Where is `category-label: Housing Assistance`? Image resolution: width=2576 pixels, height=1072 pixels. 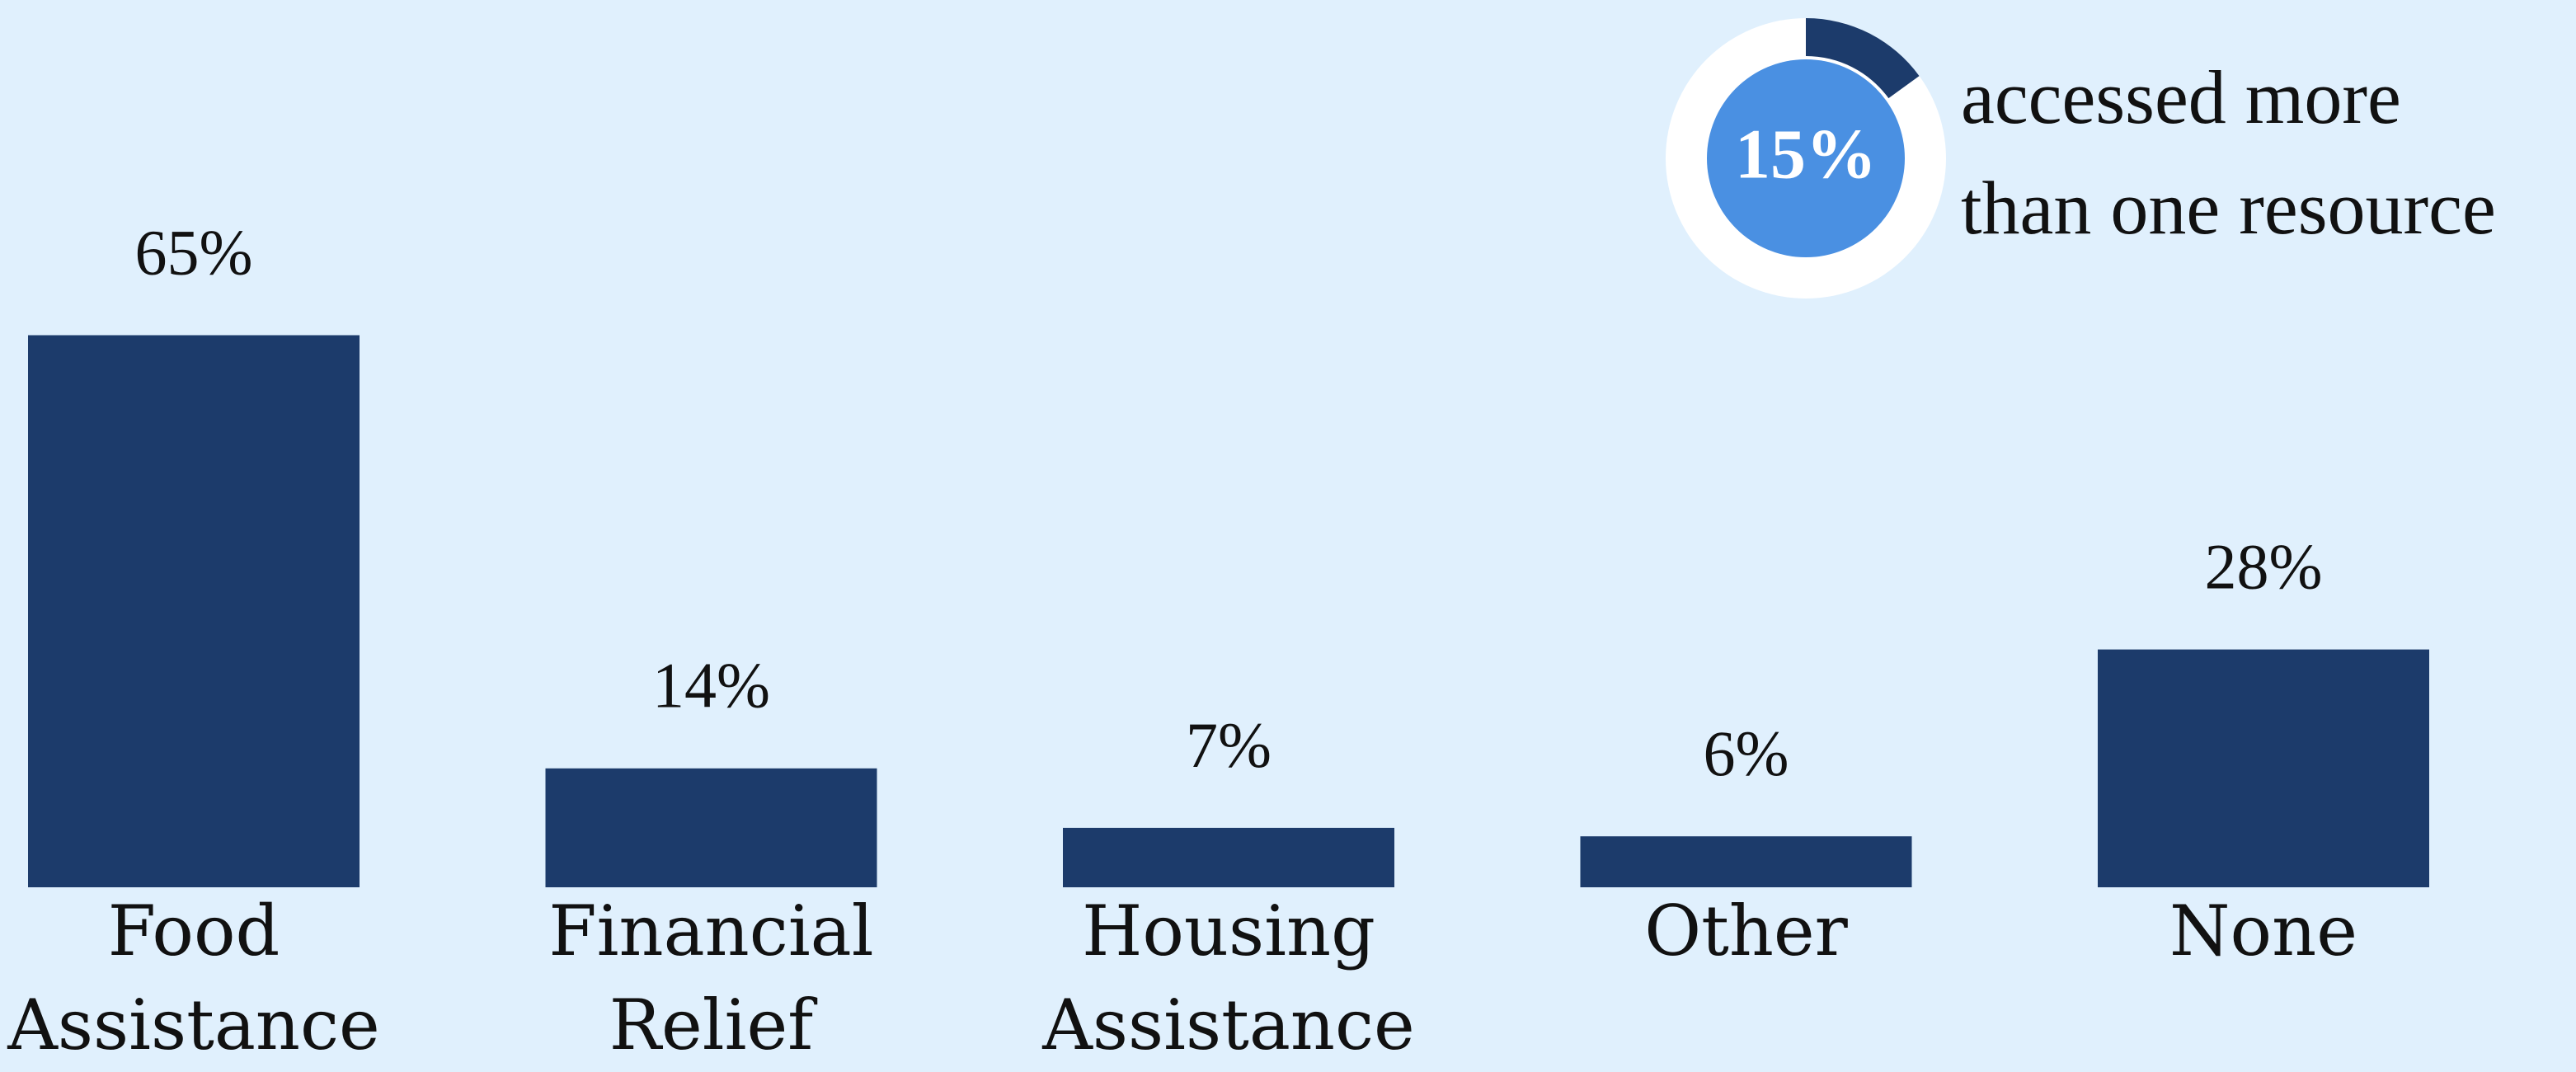
category-label: Housing Assistance is located at coordinates (1228, 978).